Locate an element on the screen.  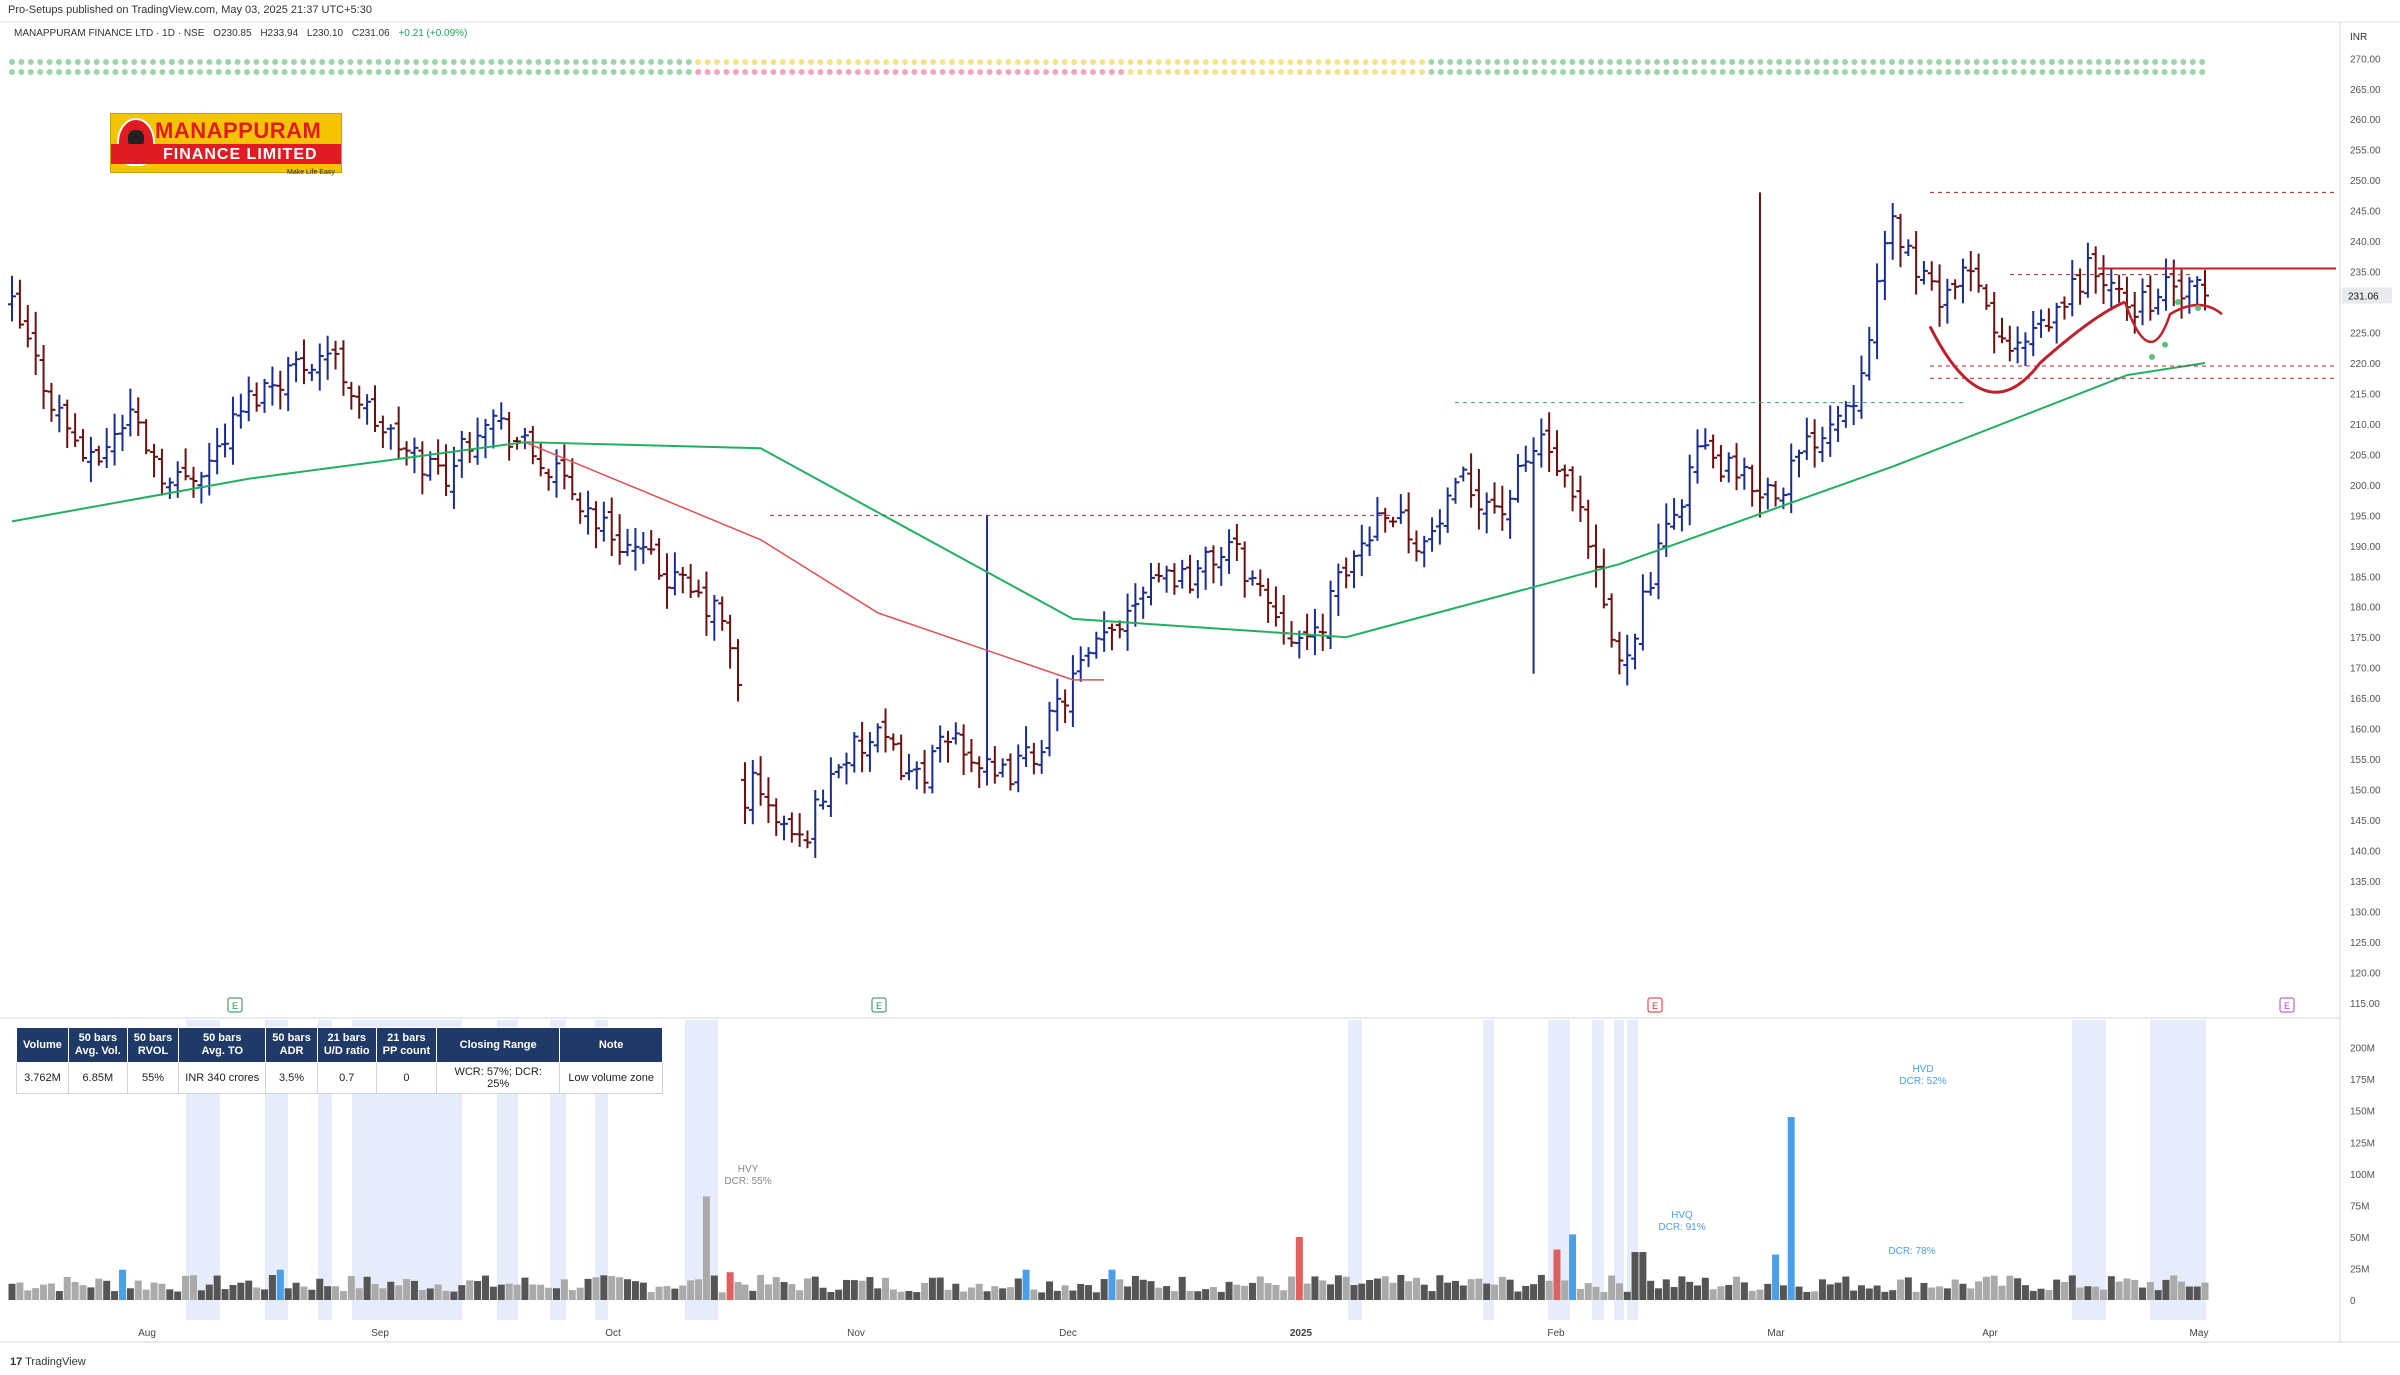
earnings-marker-label: E is located at coordinates (2287, 1006).